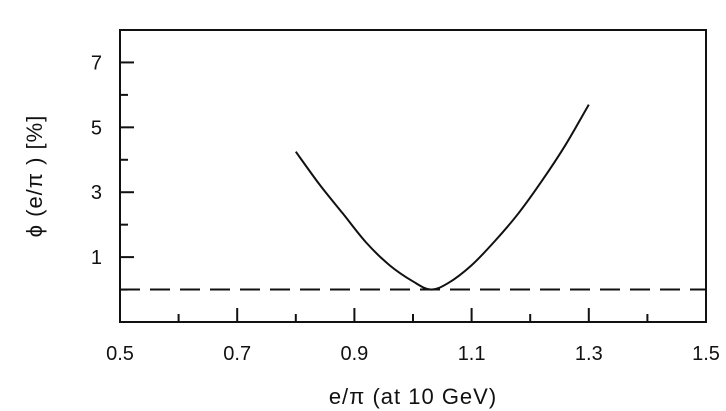 Image resolution: width=726 pixels, height=411 pixels. I want to click on x-tick-label: 1.3, so click(589, 354).